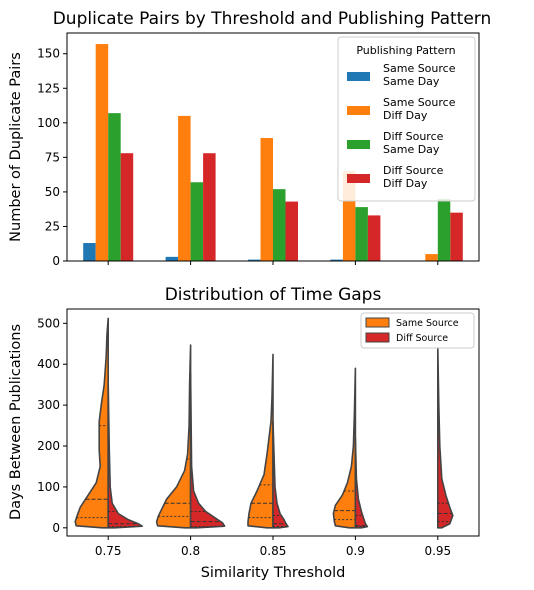 This screenshot has width=534, height=590. I want to click on violin-y-tick-label: 500, so click(48, 323).